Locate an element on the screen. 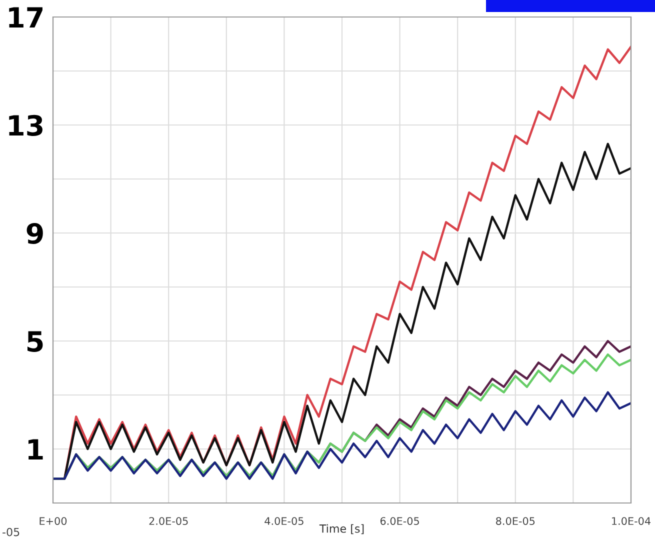 This screenshot has height=555, width=655. y-tick-label: 5 is located at coordinates (35, 341).